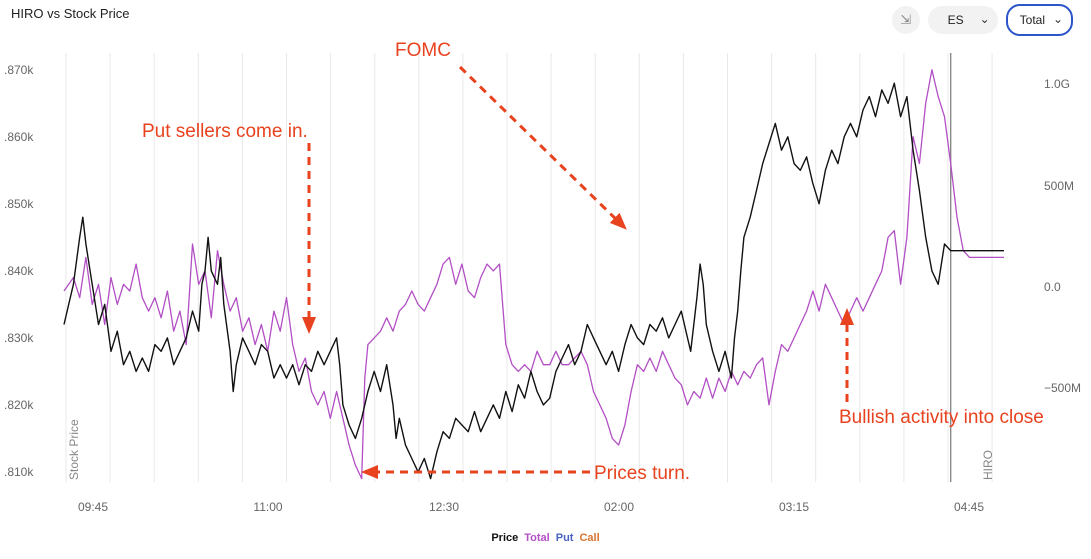  What do you see at coordinates (19, 472) in the screenshot?
I see `y-left-tick-label: .810k` at bounding box center [19, 472].